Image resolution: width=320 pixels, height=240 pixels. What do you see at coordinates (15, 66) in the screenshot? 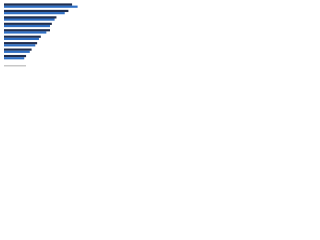
I see `source-note` at bounding box center [15, 66].